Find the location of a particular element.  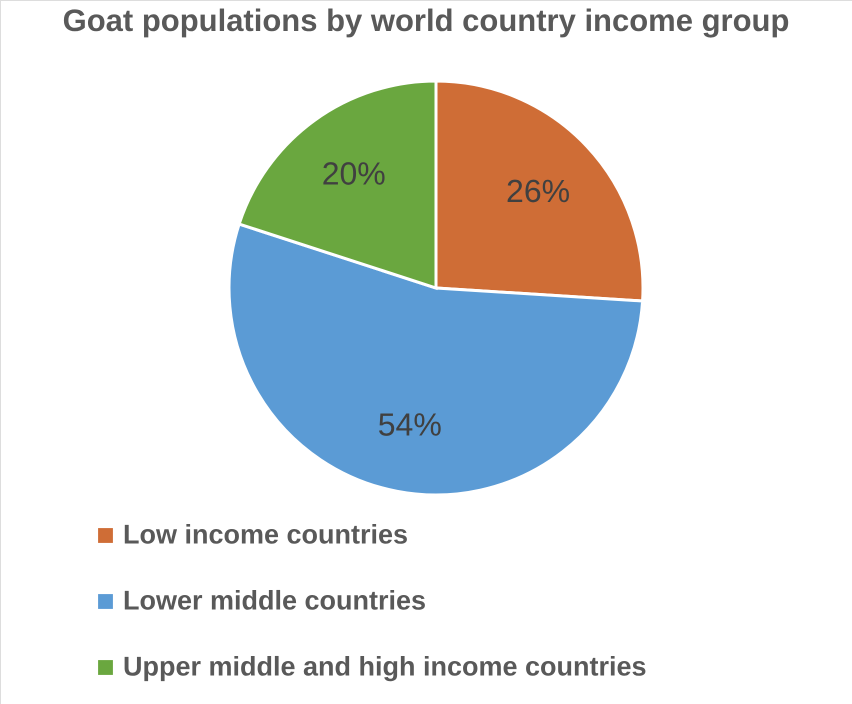

legend-label: Upper middle and high income countries is located at coordinates (385, 667).